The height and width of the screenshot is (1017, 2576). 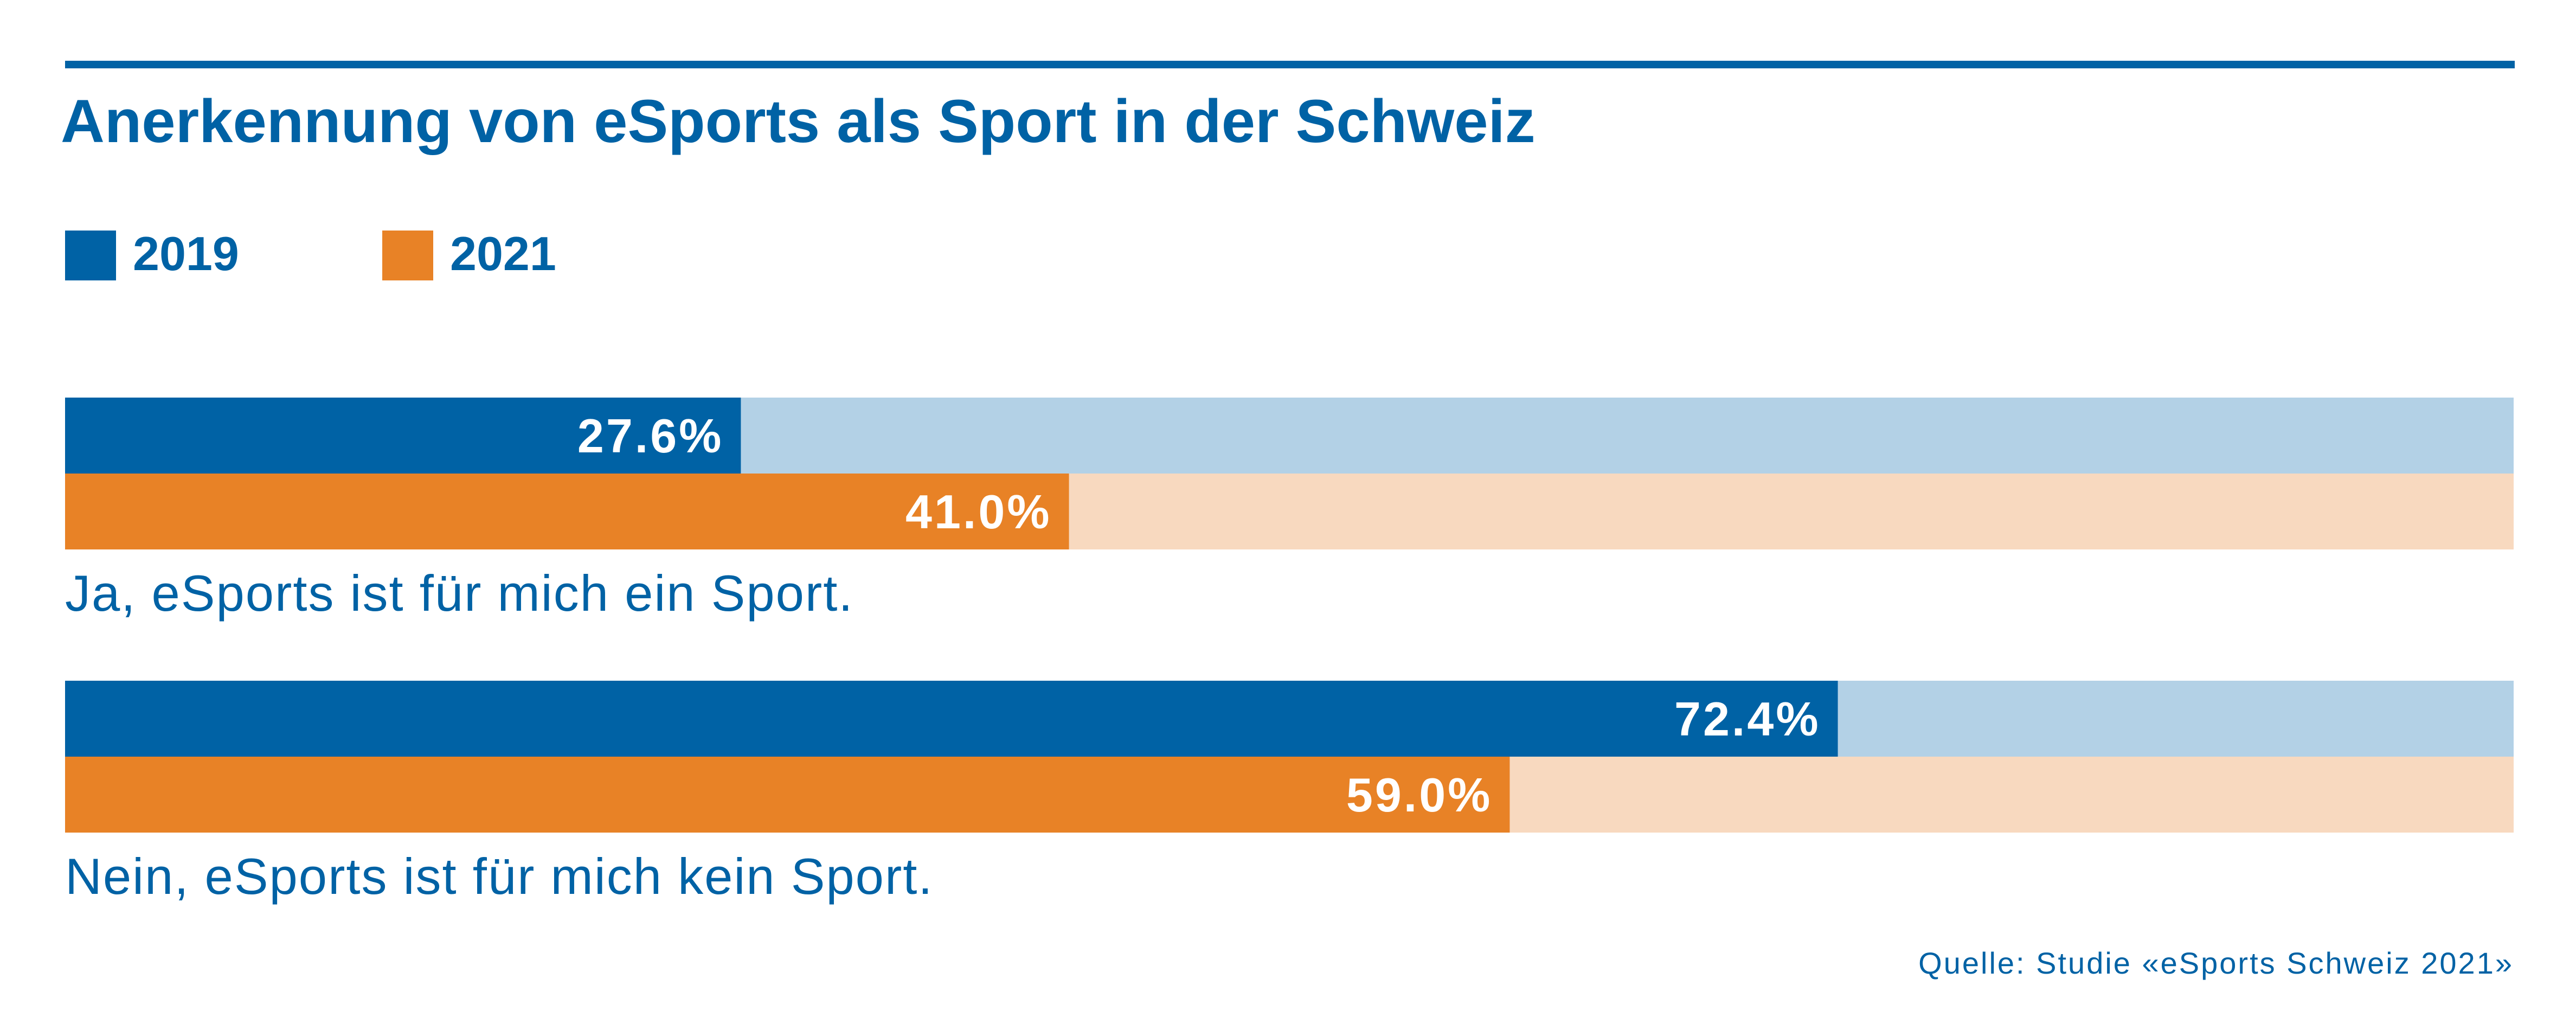 I want to click on legend-swatch-2021, so click(x=408, y=255).